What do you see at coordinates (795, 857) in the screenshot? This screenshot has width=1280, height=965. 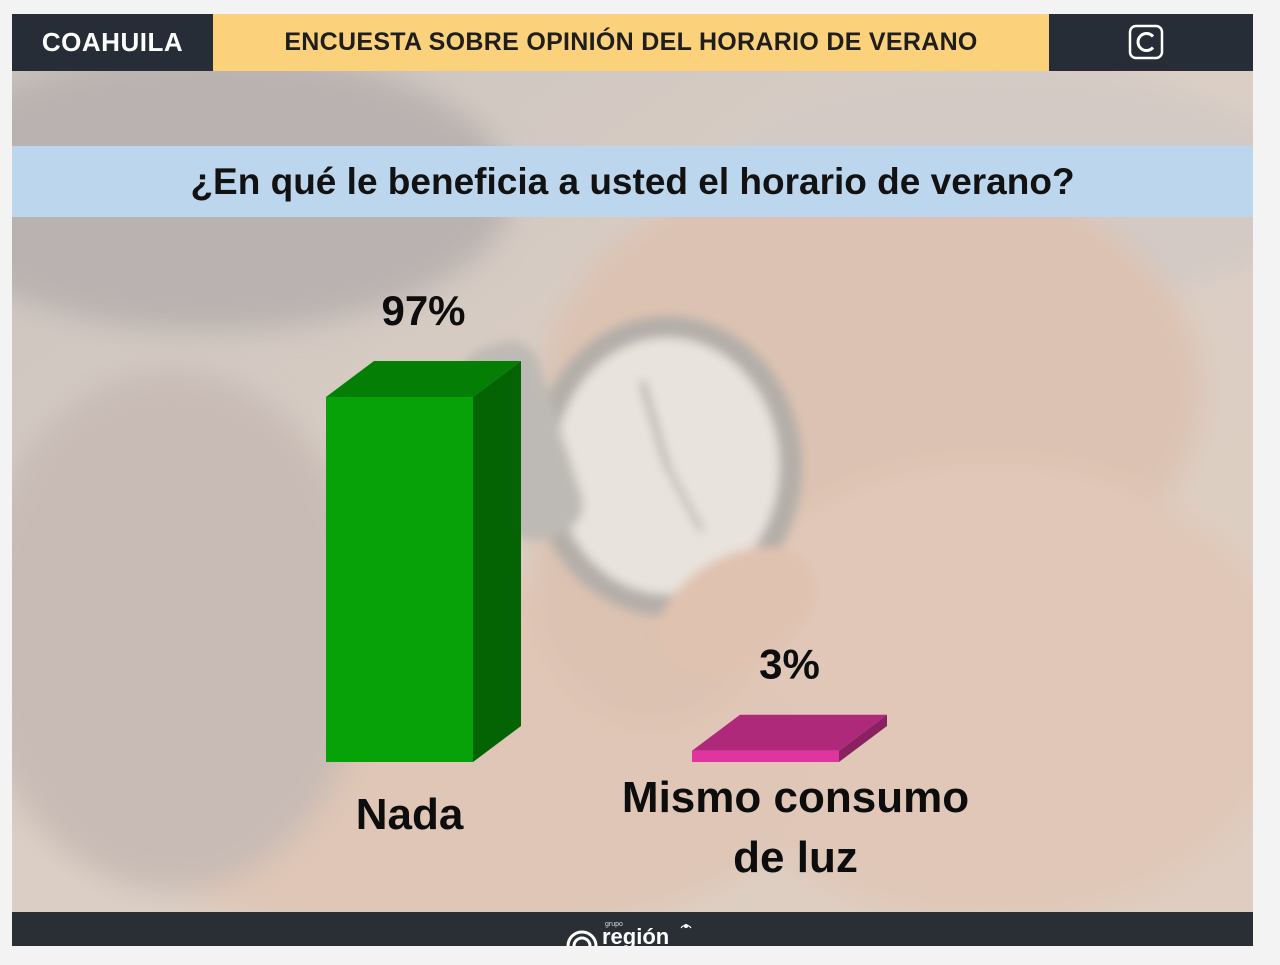 I see `category-label: de luz` at bounding box center [795, 857].